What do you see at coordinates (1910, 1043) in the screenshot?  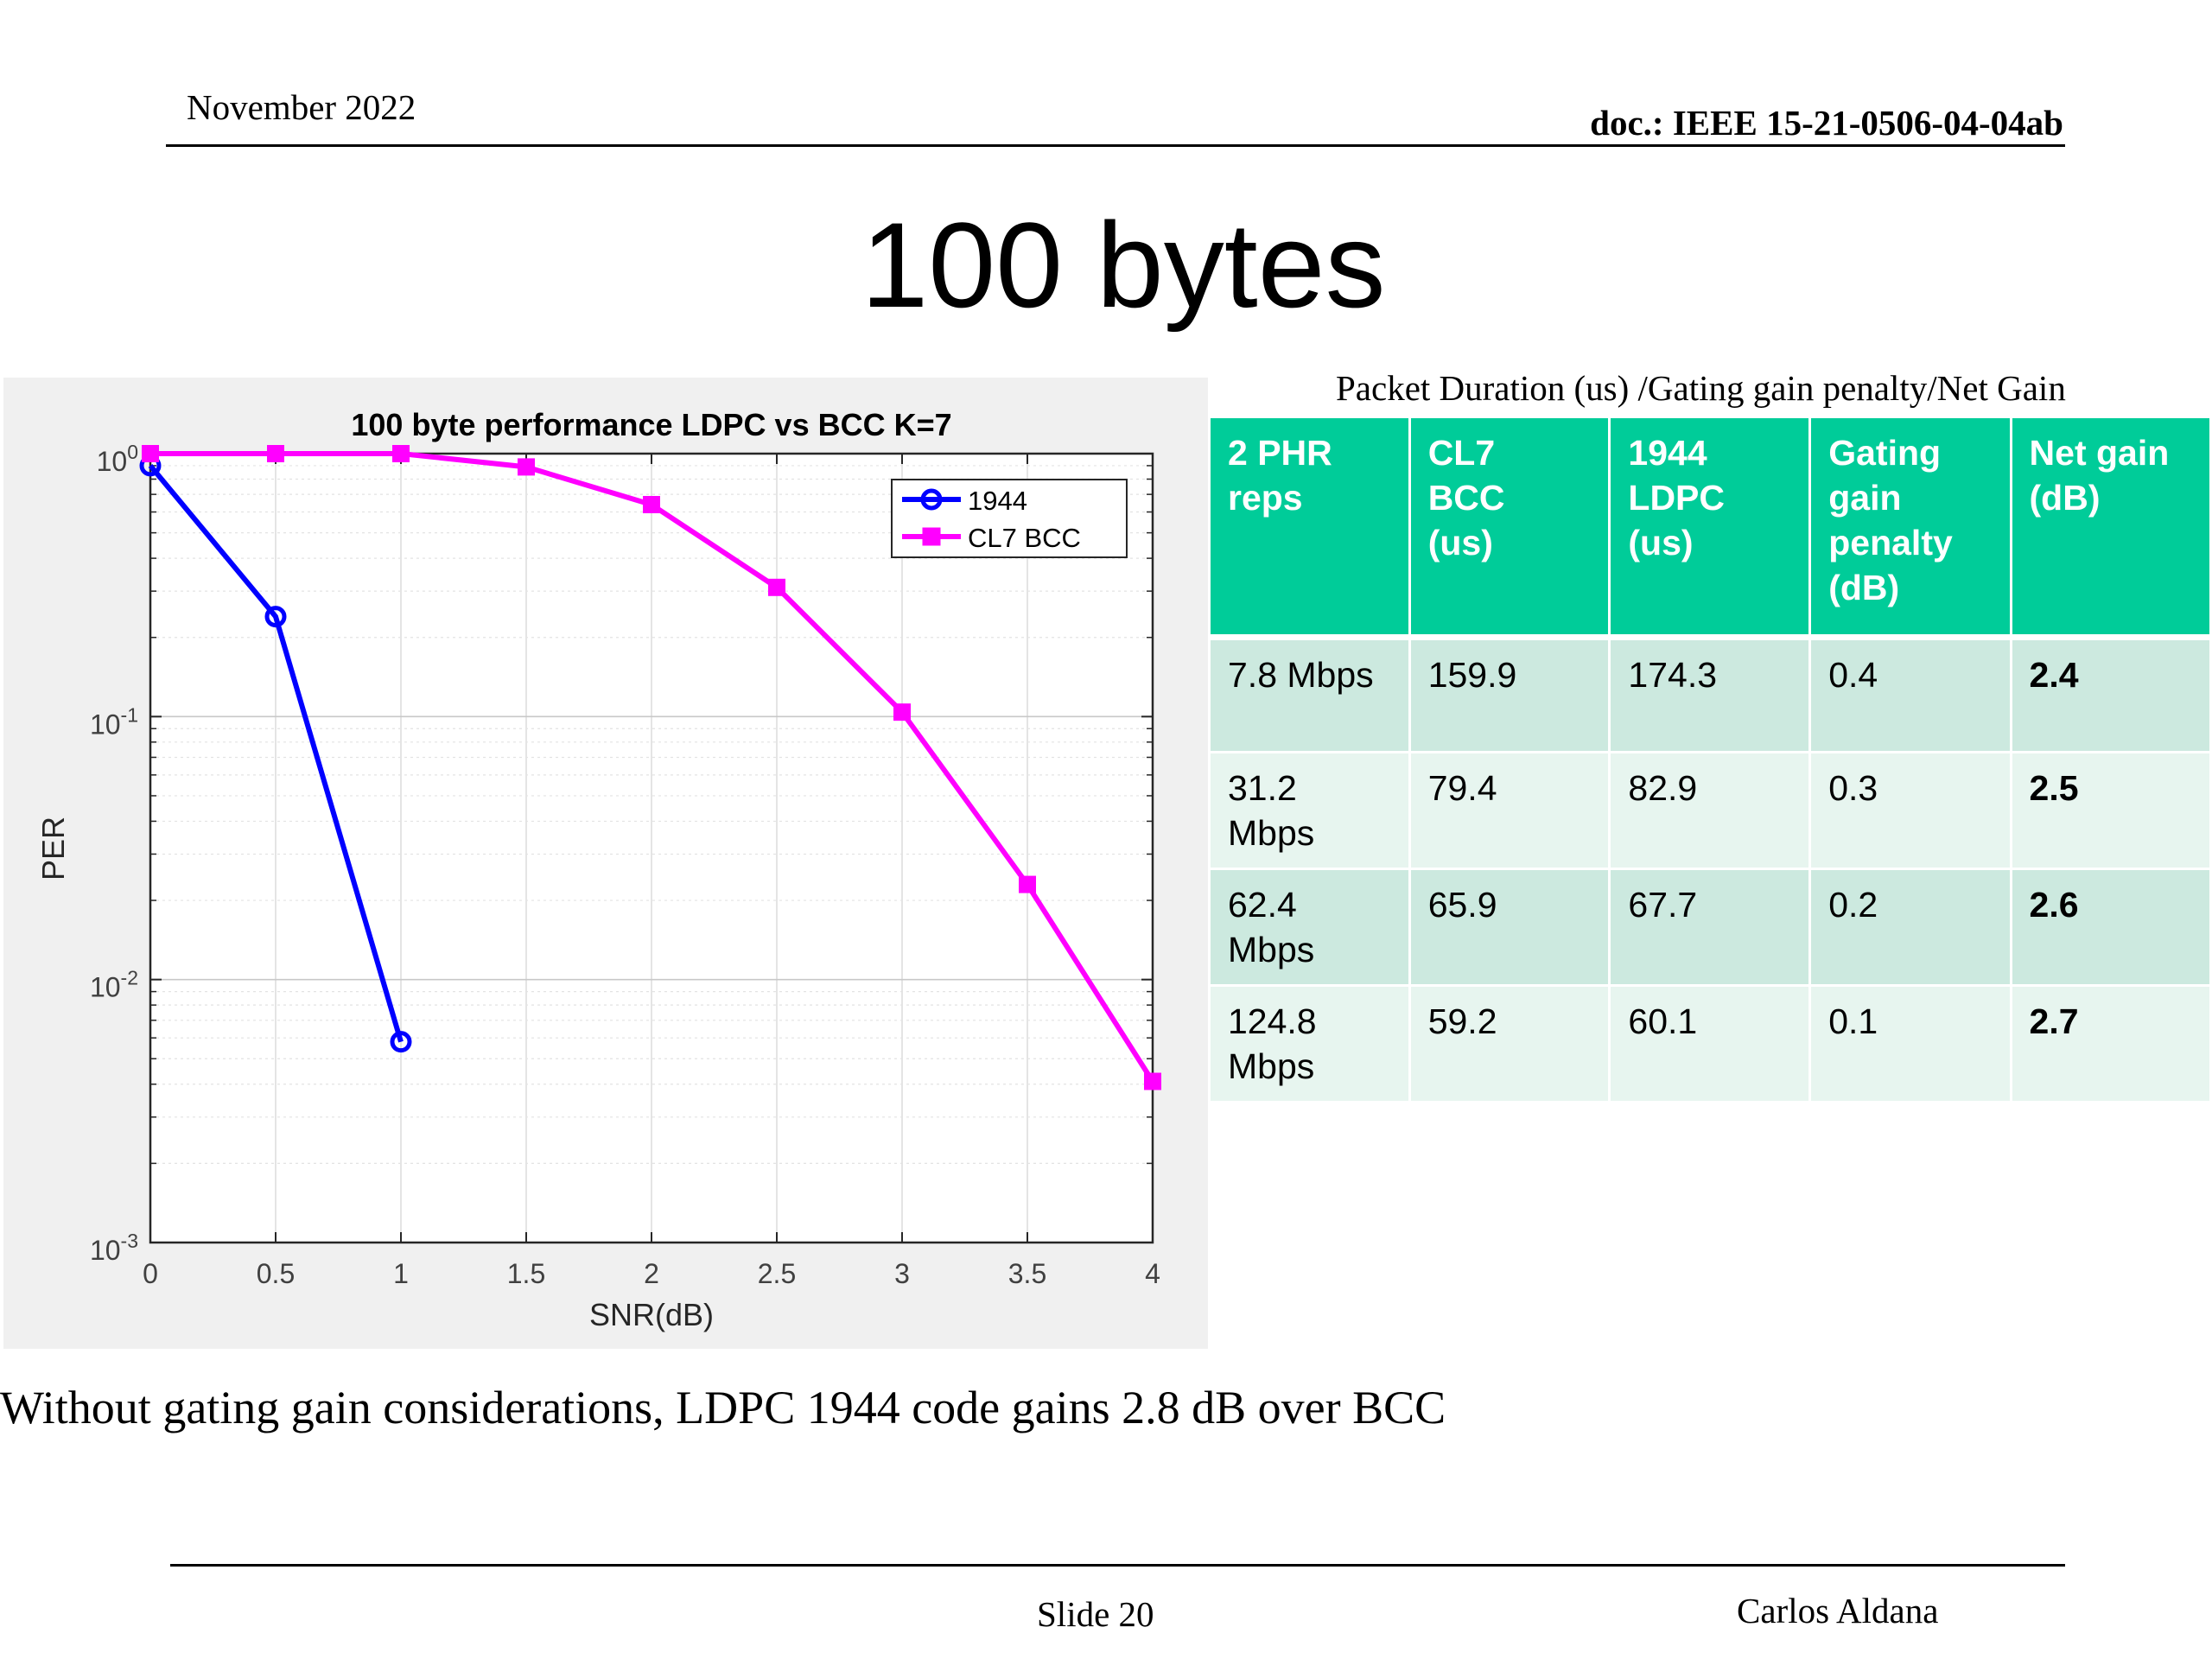 I see `cell-gating-penalty: 0.1` at bounding box center [1910, 1043].